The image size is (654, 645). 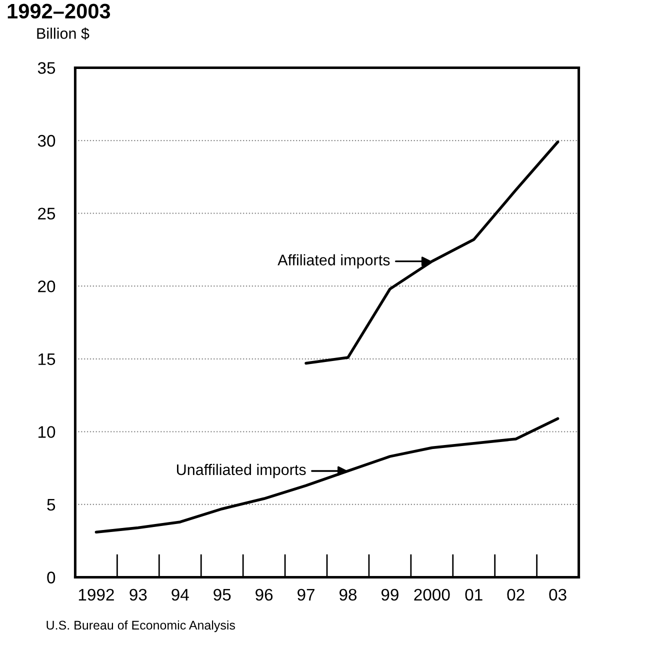 I want to click on x-tick-label: 99, so click(x=389, y=594).